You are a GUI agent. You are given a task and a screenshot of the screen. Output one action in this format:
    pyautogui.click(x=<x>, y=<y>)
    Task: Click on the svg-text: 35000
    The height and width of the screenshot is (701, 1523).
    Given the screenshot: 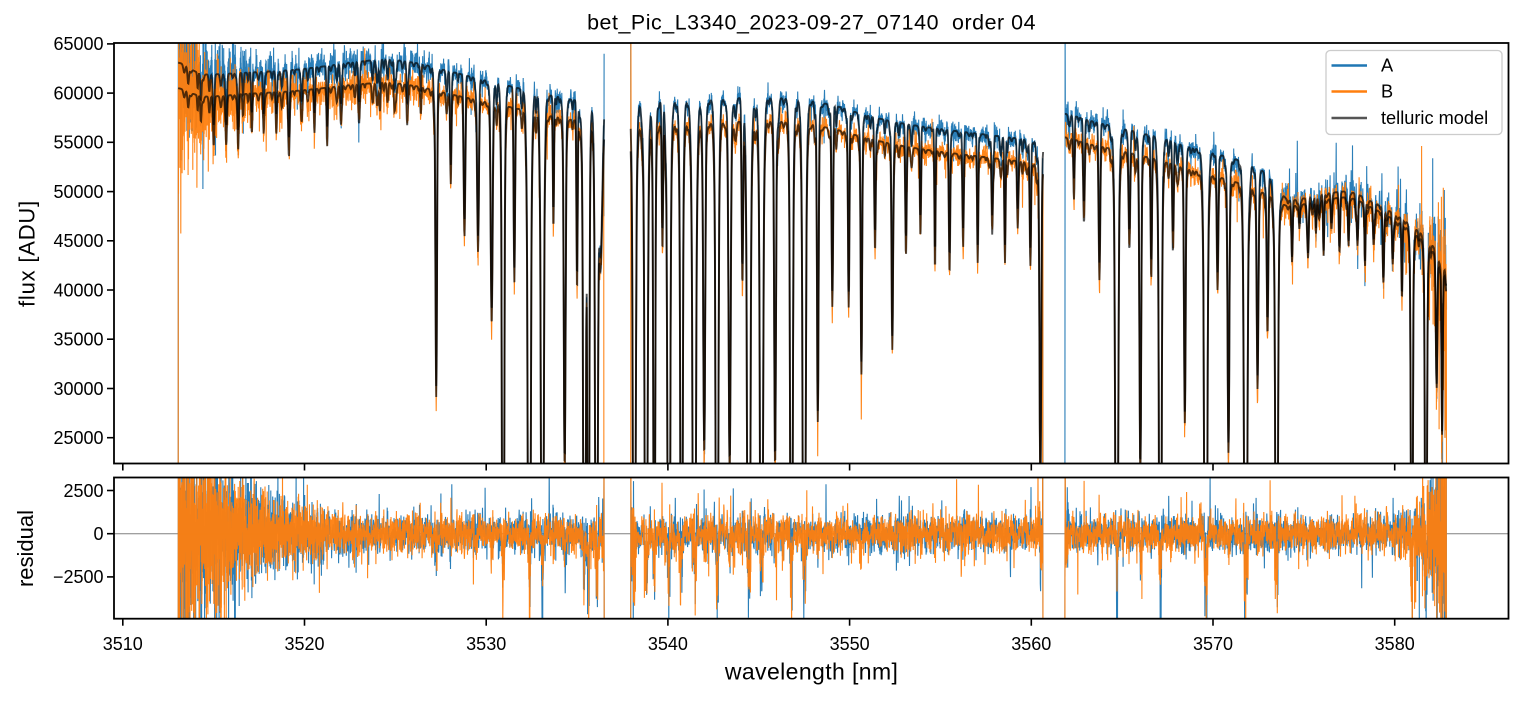 What is the action you would take?
    pyautogui.click(x=78, y=340)
    